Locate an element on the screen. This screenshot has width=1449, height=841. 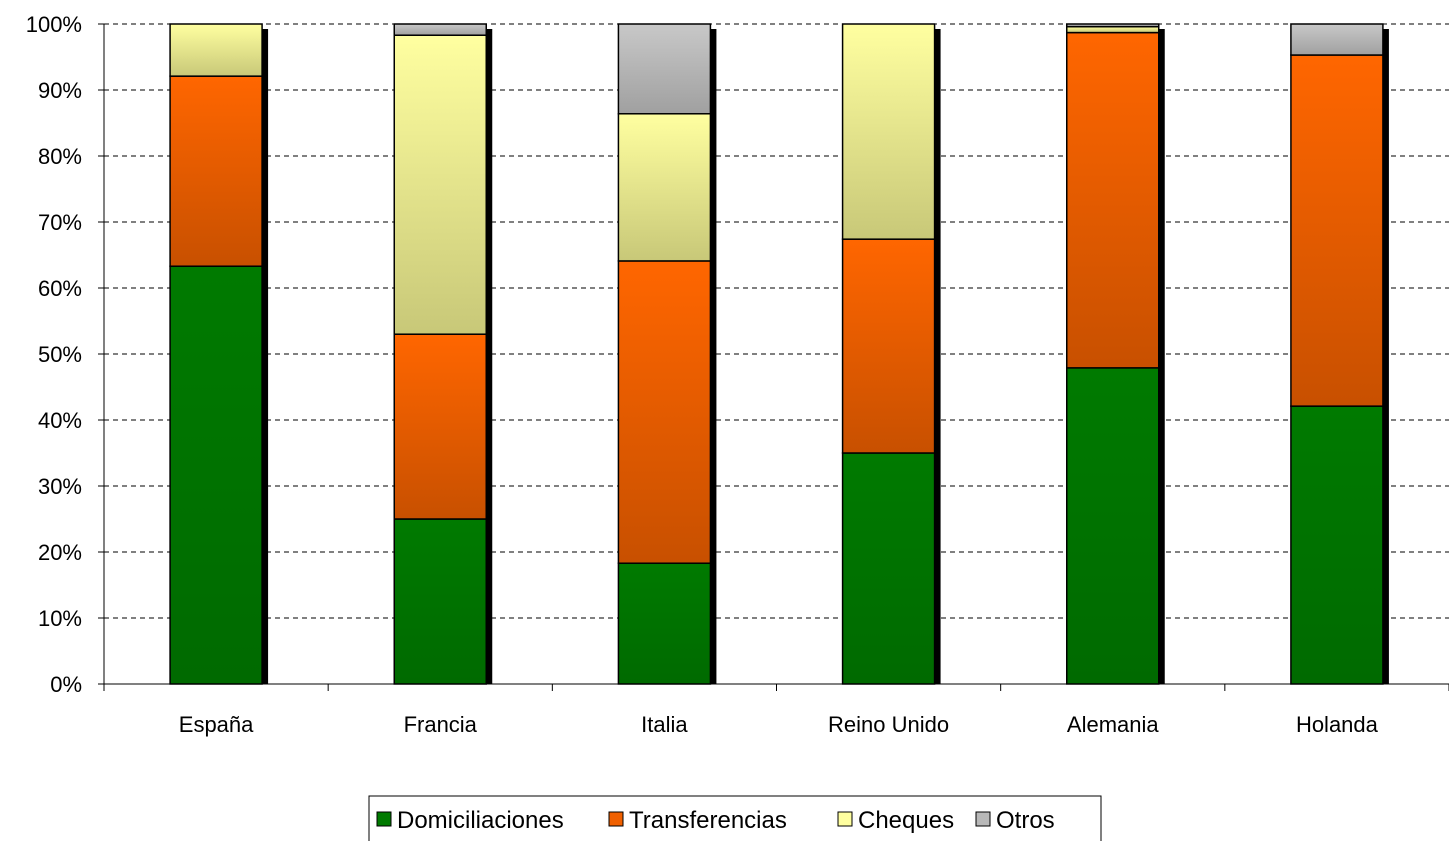
y-tick-label: 70% is located at coordinates (60, 222).